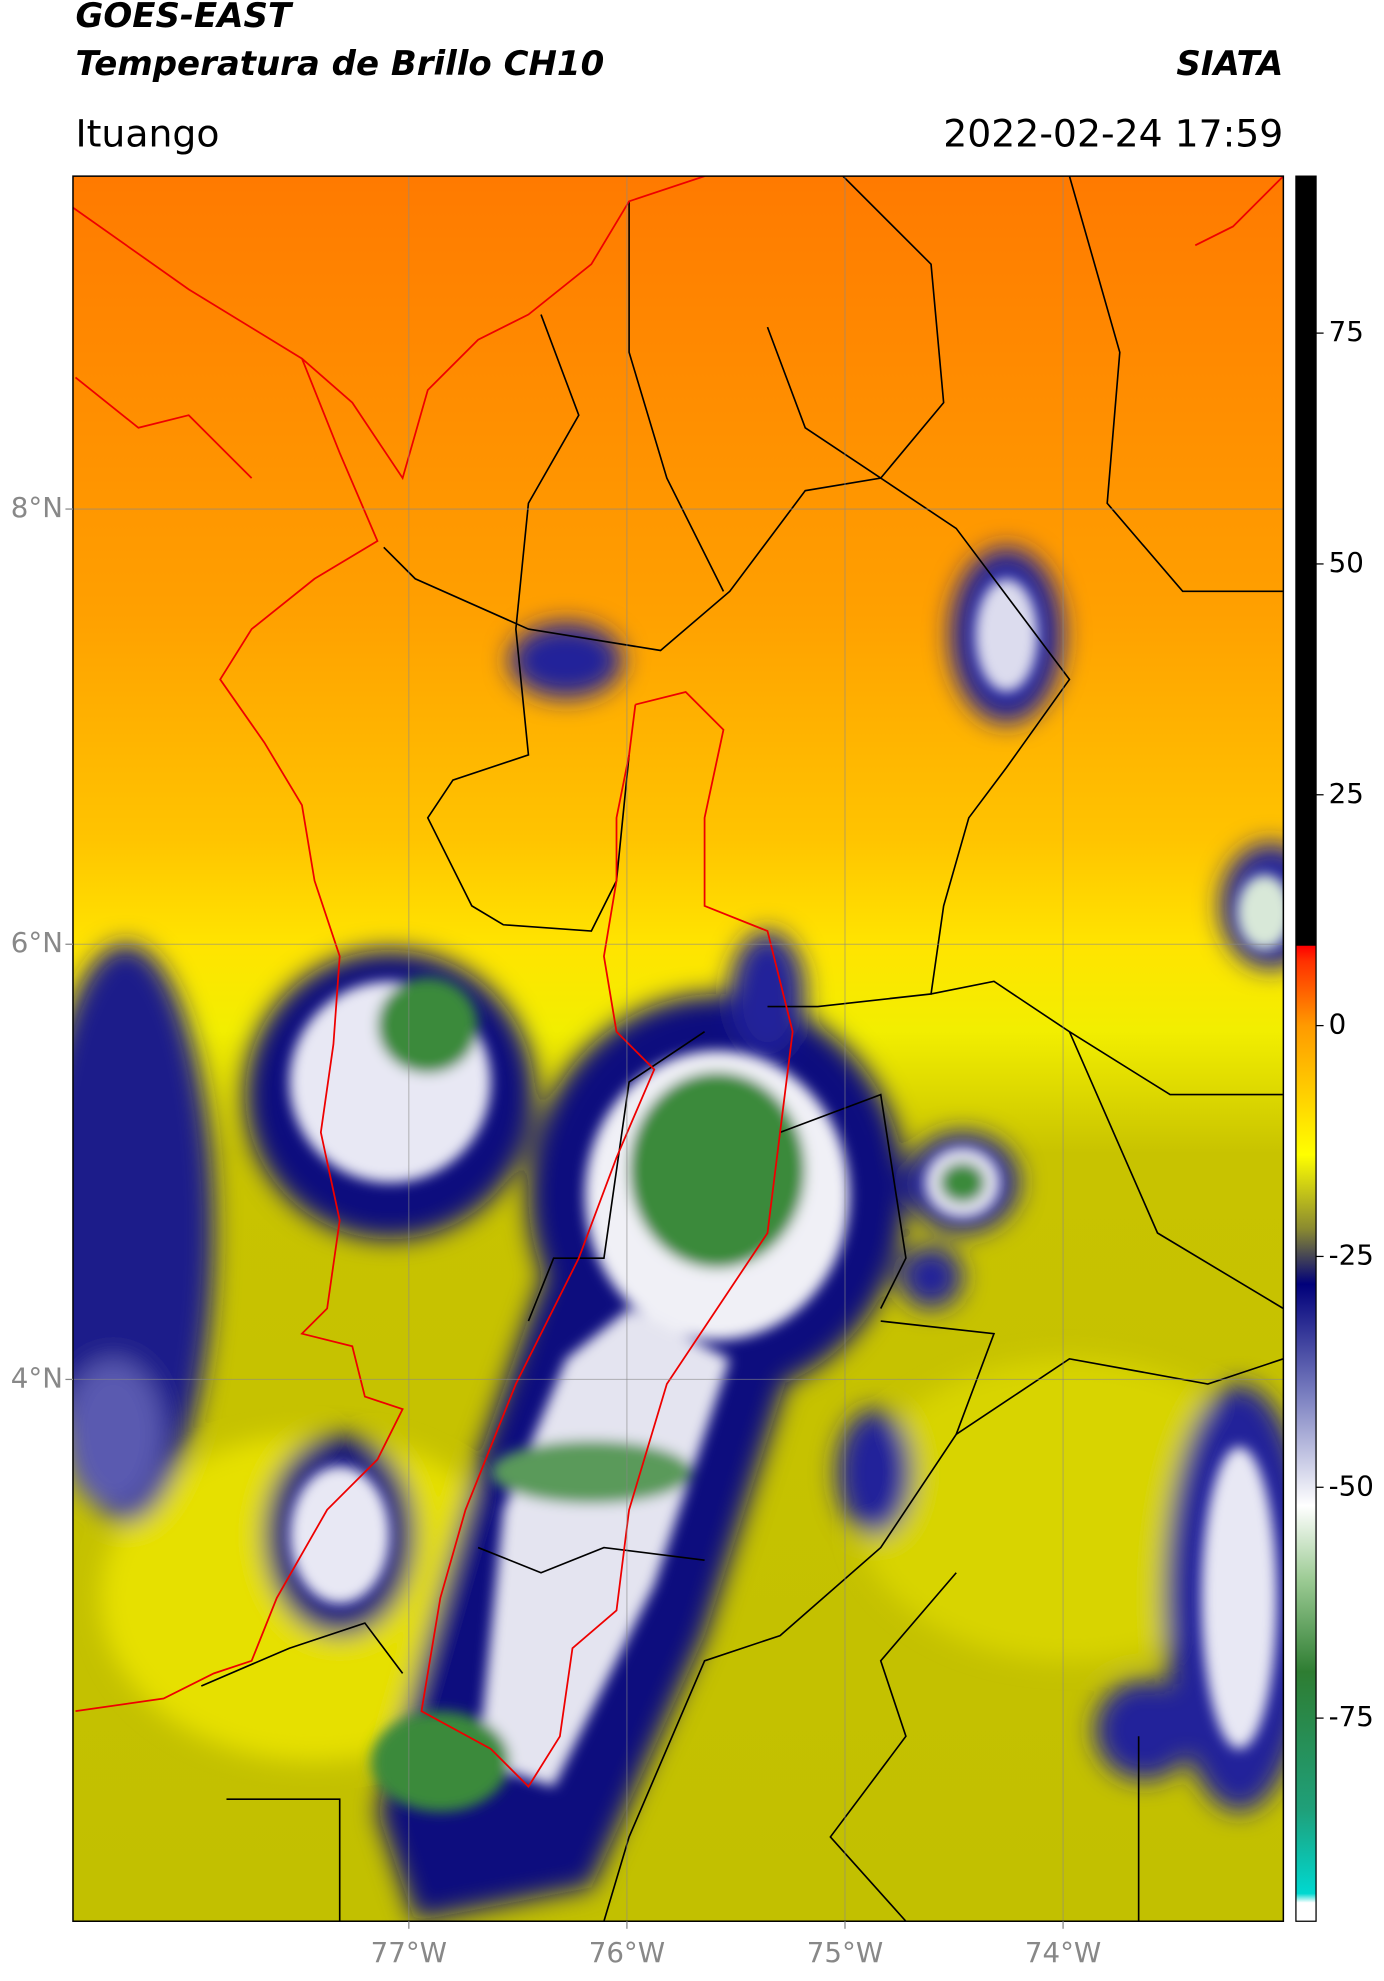  Describe the element at coordinates (1346, 562) in the screenshot. I see `colorbar-tick-label: 50` at that location.